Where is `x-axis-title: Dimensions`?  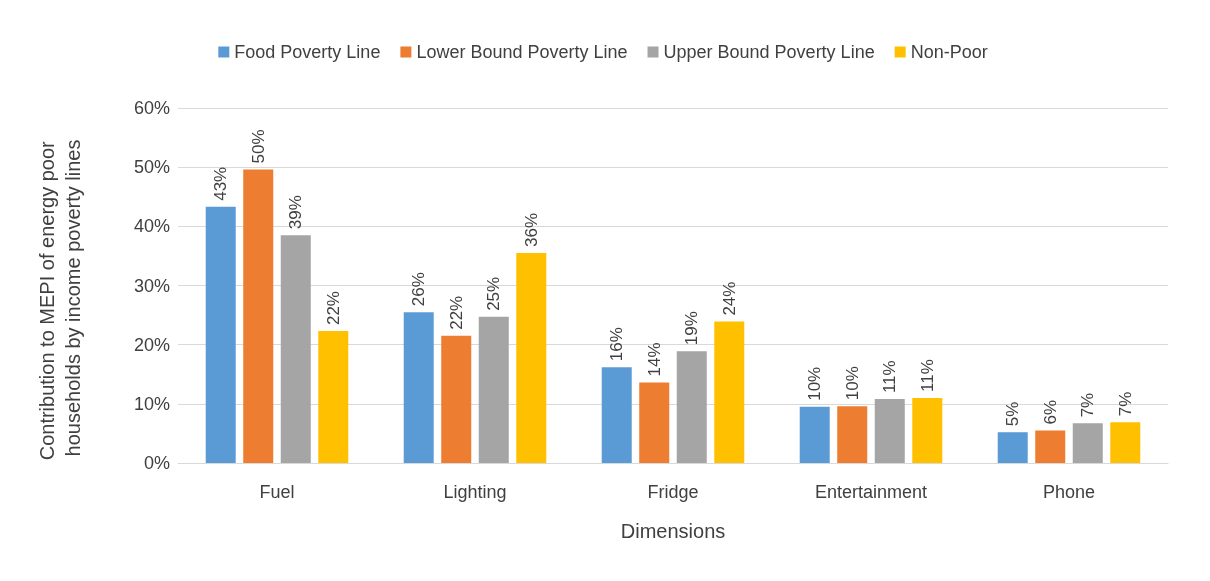
x-axis-title: Dimensions is located at coordinates (673, 531).